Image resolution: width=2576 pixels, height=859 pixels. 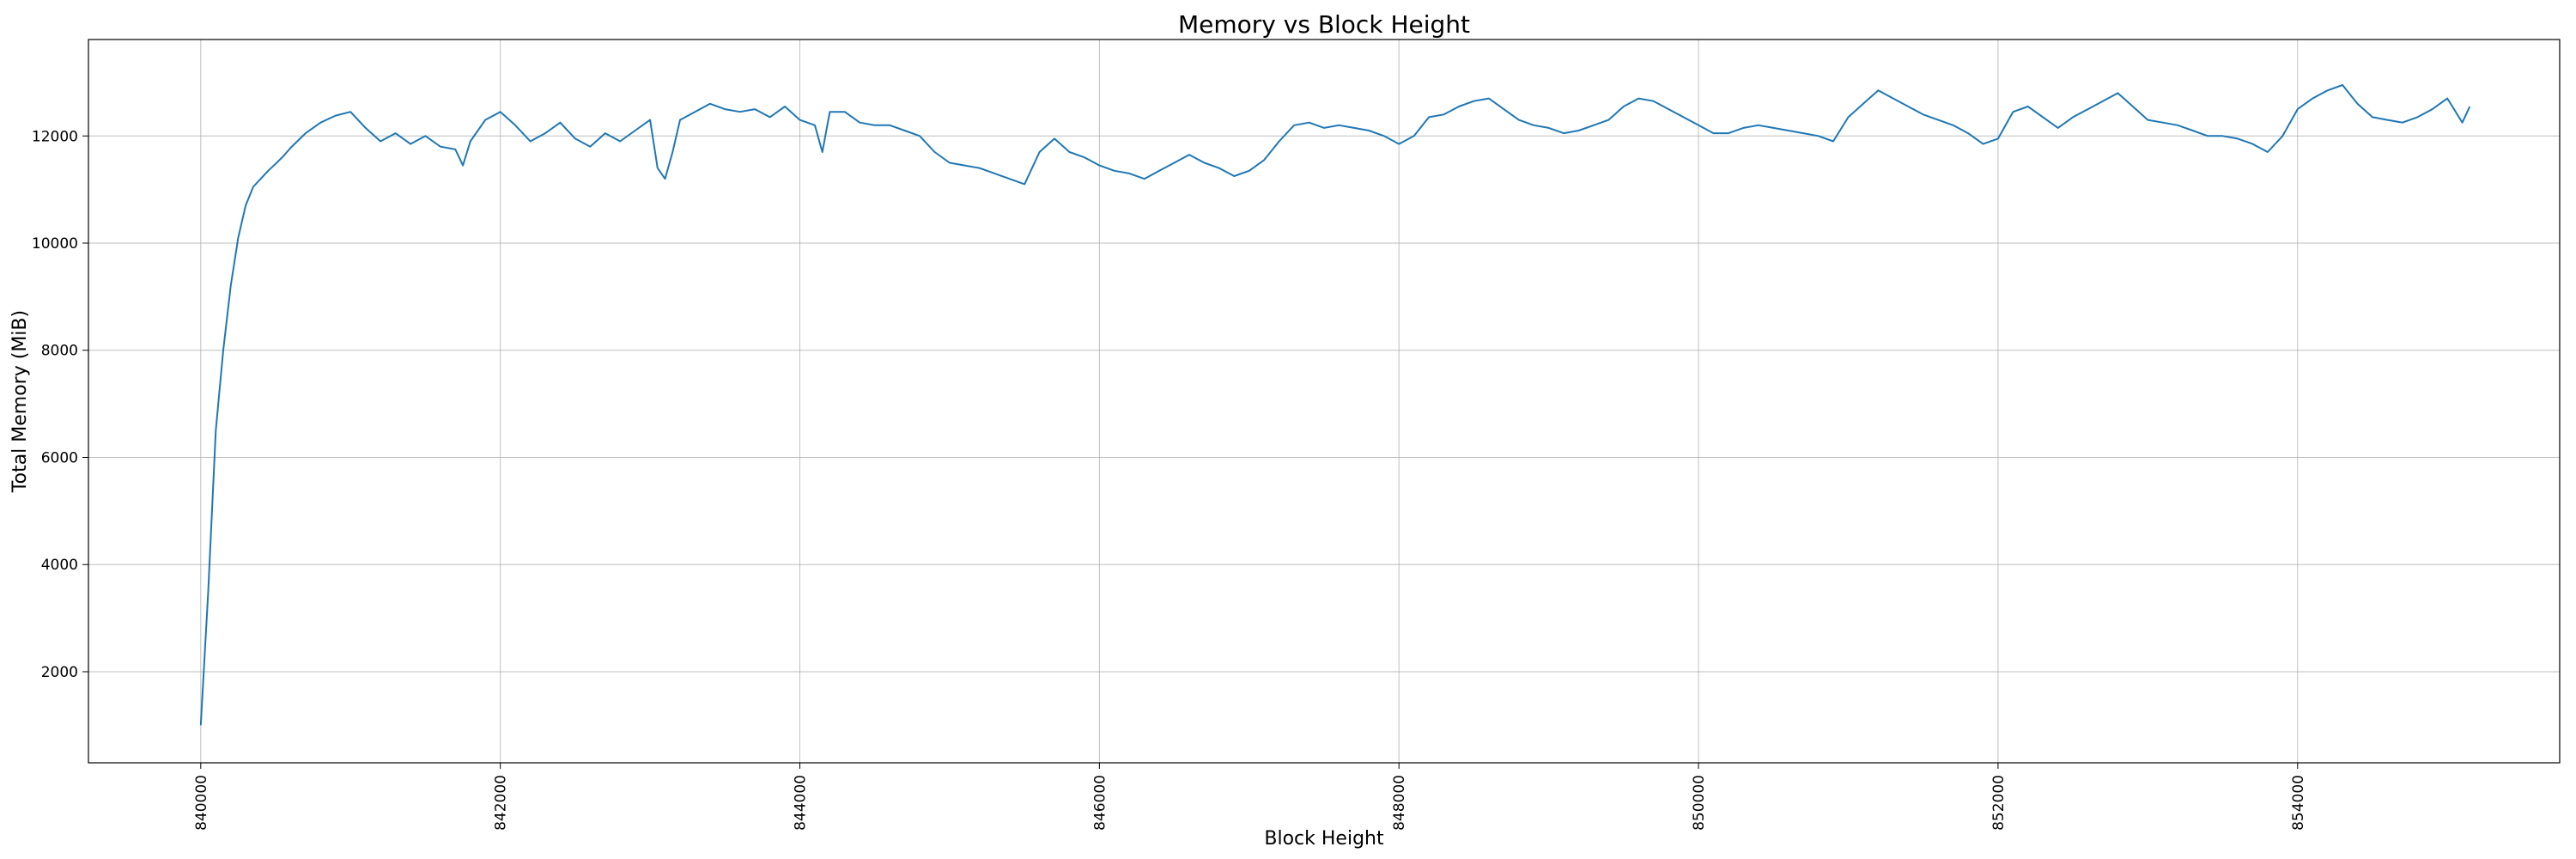 What do you see at coordinates (1324, 839) in the screenshot?
I see `x-axis-label: Block Height` at bounding box center [1324, 839].